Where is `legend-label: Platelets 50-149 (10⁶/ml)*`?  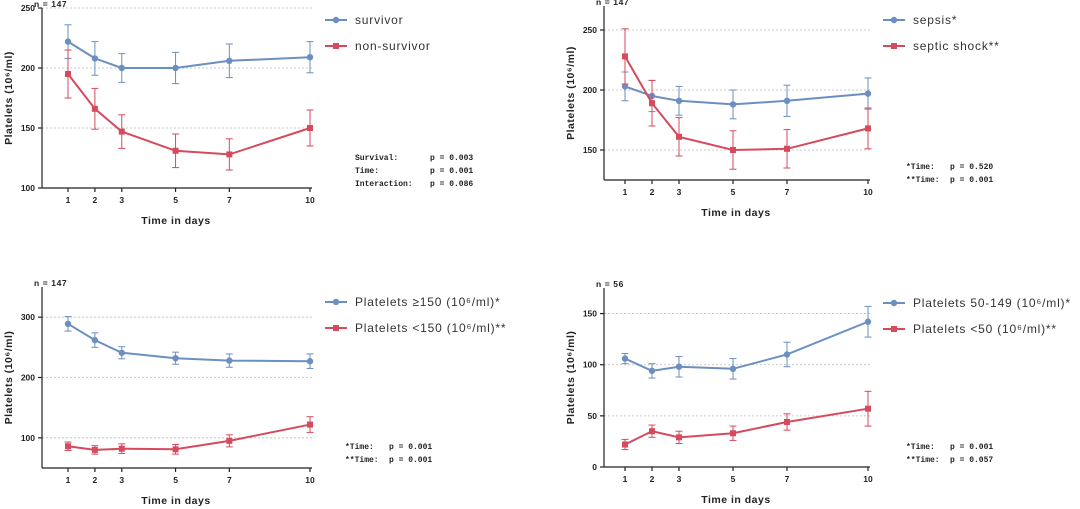 legend-label: Platelets 50-149 (10⁶/ml)* is located at coordinates (992, 303).